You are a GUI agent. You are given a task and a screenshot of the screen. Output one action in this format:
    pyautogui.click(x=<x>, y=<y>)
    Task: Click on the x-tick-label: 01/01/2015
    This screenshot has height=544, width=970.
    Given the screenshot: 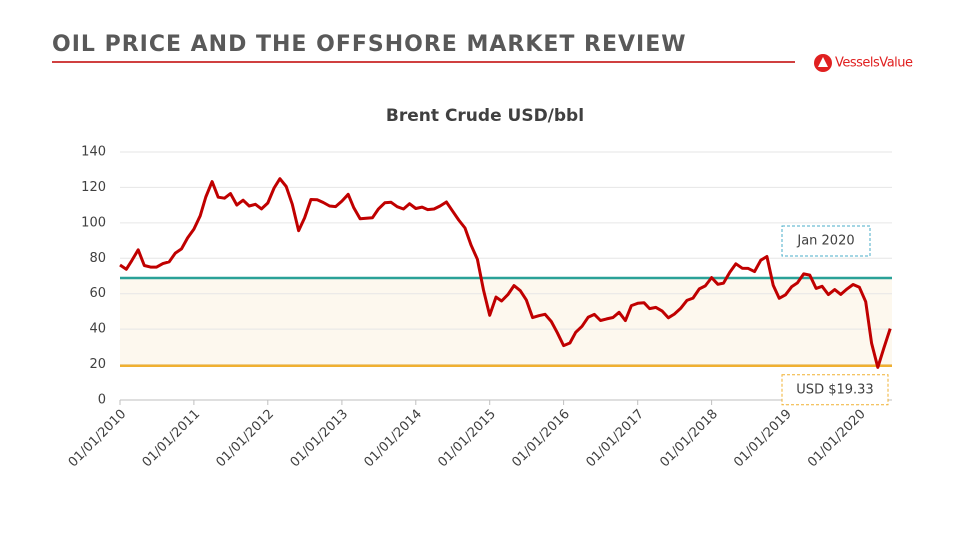 What is the action you would take?
    pyautogui.click(x=467, y=439)
    